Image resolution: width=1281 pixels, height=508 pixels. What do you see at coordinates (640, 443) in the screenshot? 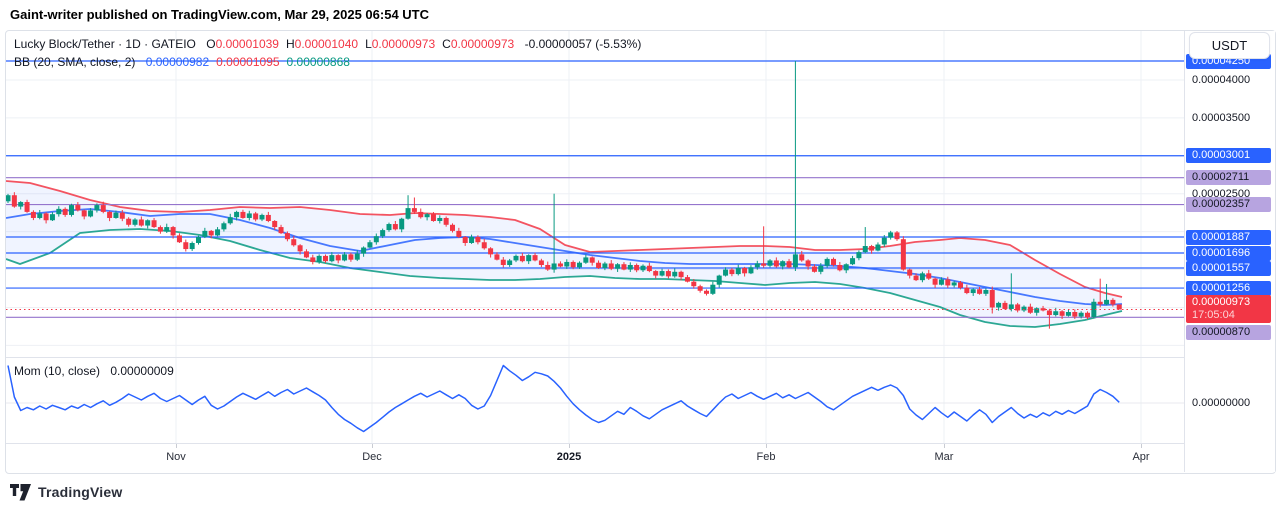
I see `time-axis-separator` at bounding box center [640, 443].